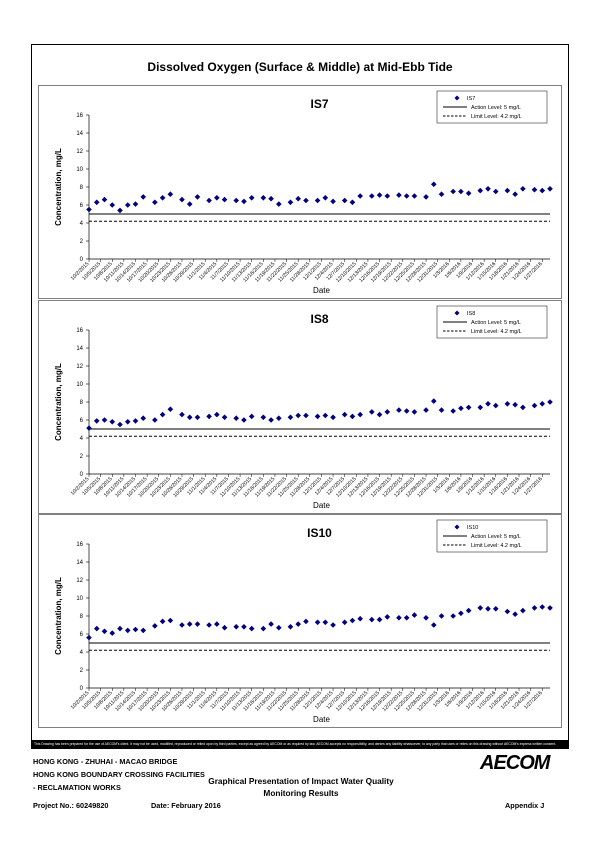  Describe the element at coordinates (457, 527) in the screenshot. I see `legend-marker` at that location.